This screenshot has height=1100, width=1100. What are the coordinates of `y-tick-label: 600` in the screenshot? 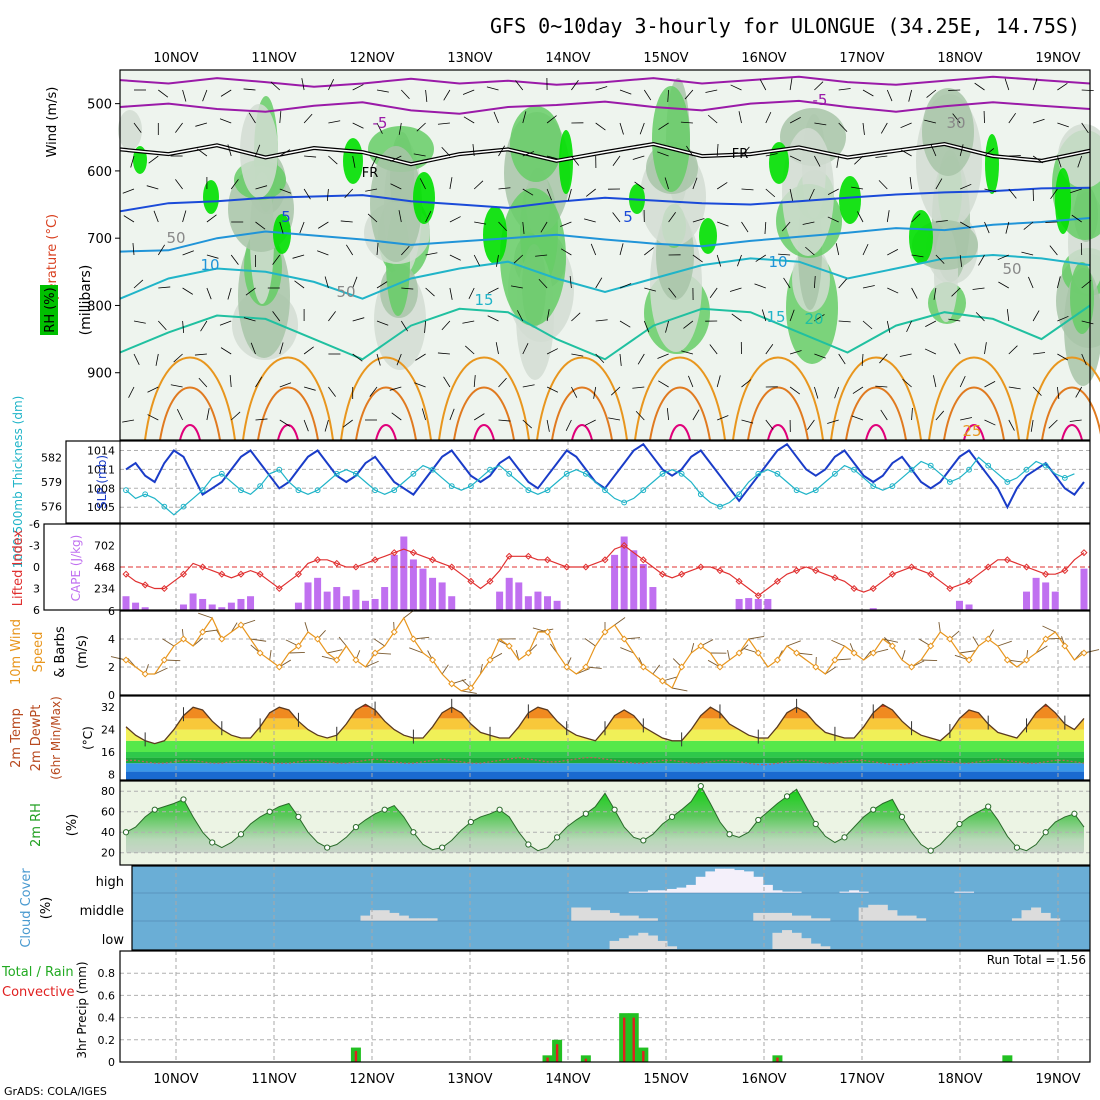 It's located at (99, 172).